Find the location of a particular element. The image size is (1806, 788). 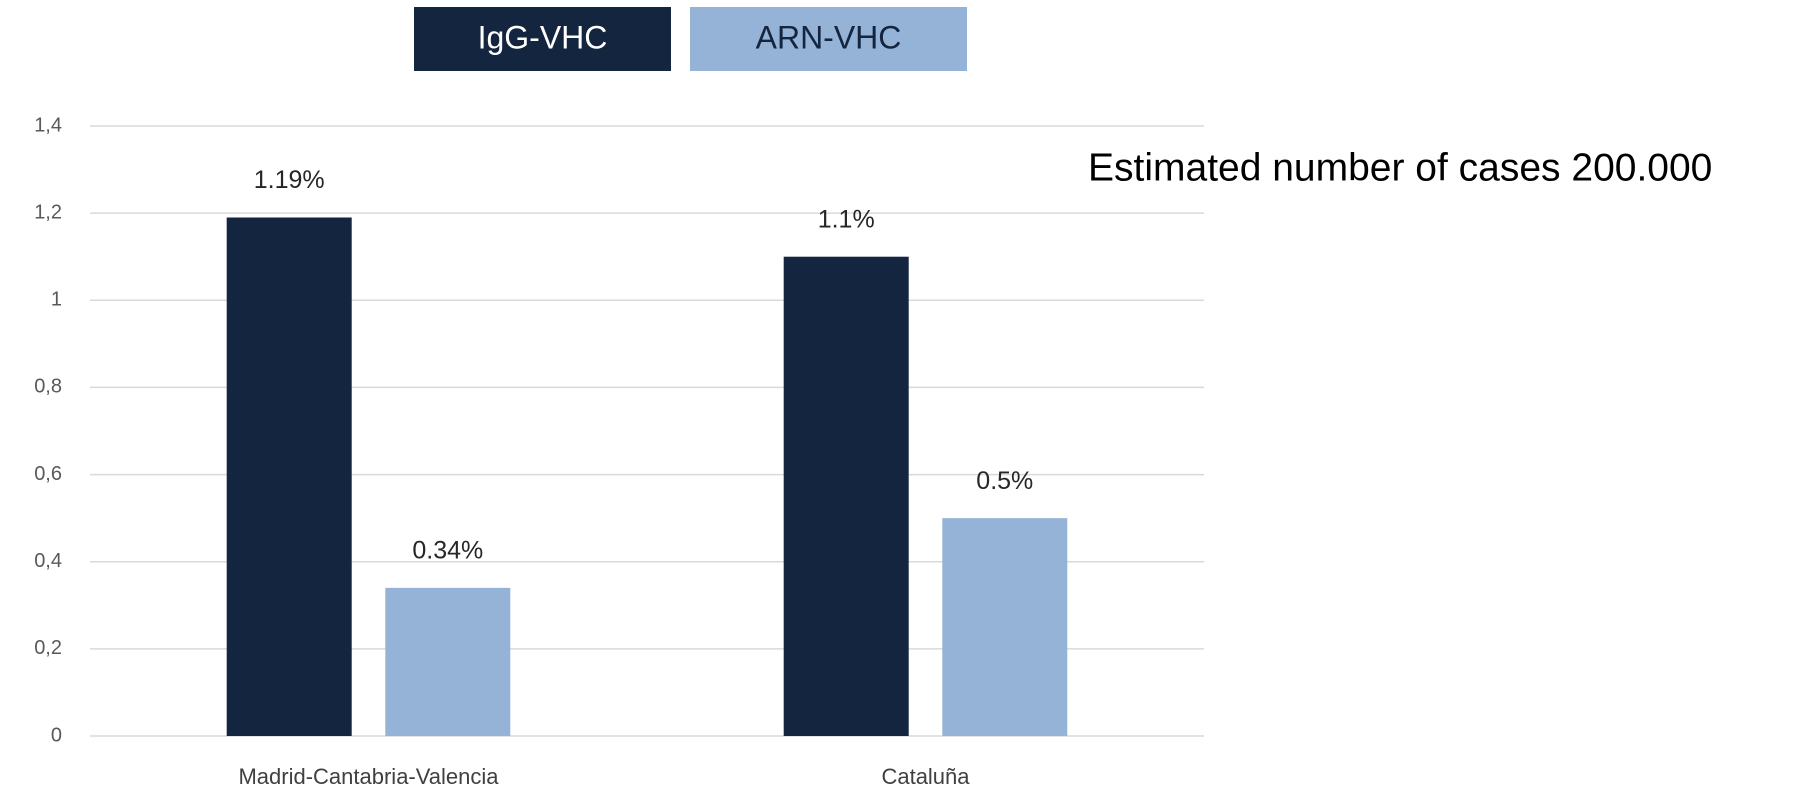

y-tick-label: 1,4 is located at coordinates (48, 125).